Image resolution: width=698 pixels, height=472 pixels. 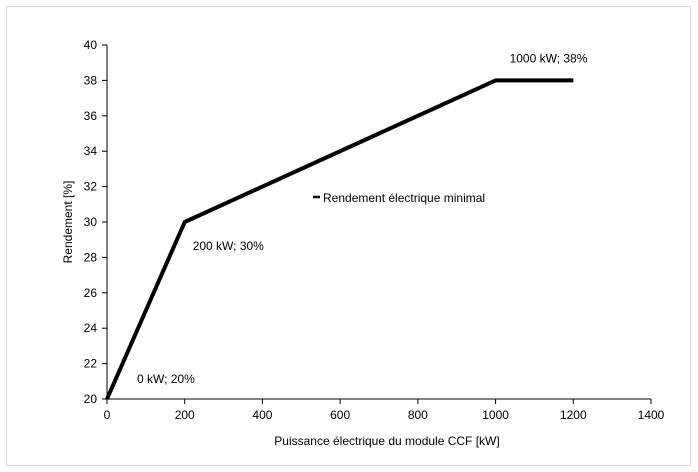 I want to click on x-tick-label: 400, so click(x=262, y=415).